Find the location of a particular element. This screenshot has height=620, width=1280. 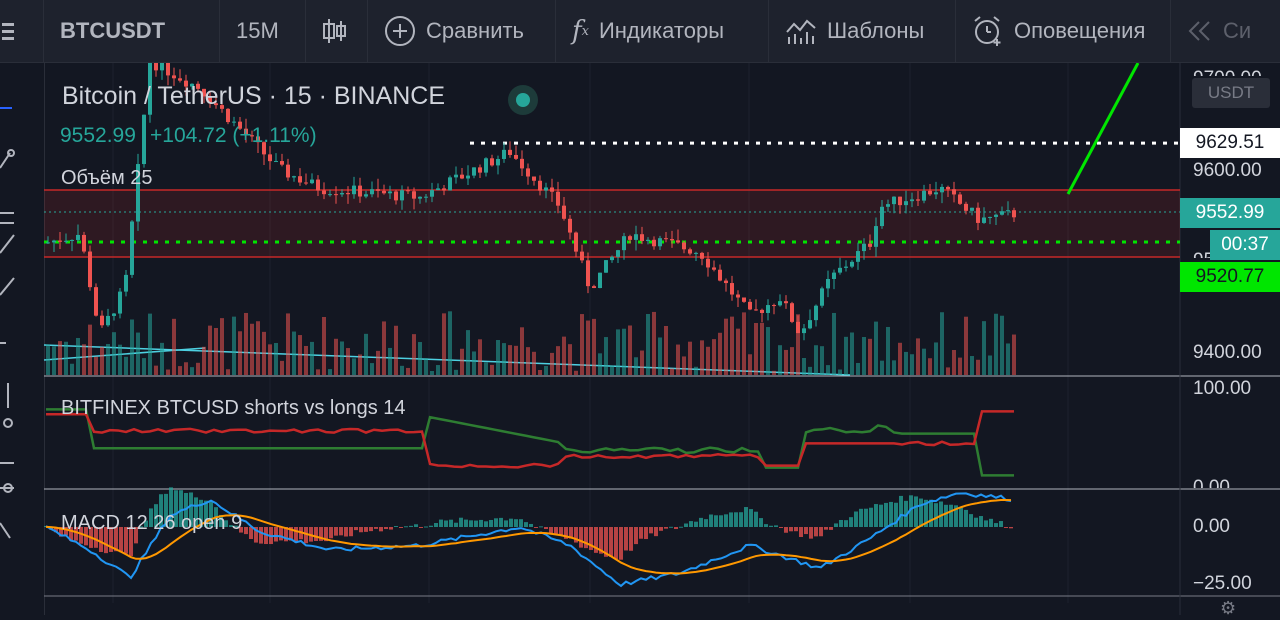

market-status-icon is located at coordinates (523, 100).